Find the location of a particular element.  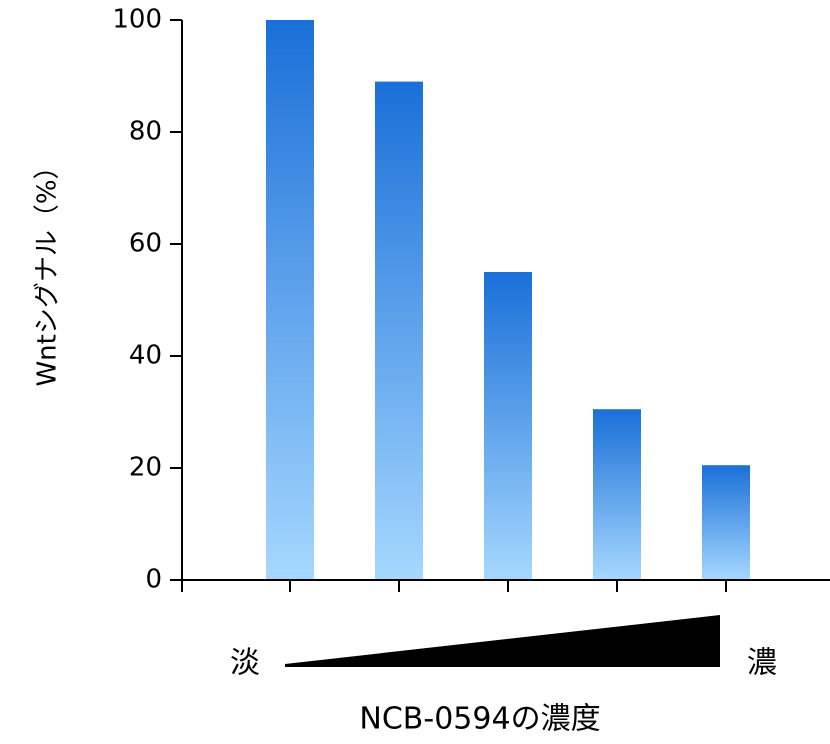

y-ticks-group: 0 20 40 60 80 100 is located at coordinates (147, 300).